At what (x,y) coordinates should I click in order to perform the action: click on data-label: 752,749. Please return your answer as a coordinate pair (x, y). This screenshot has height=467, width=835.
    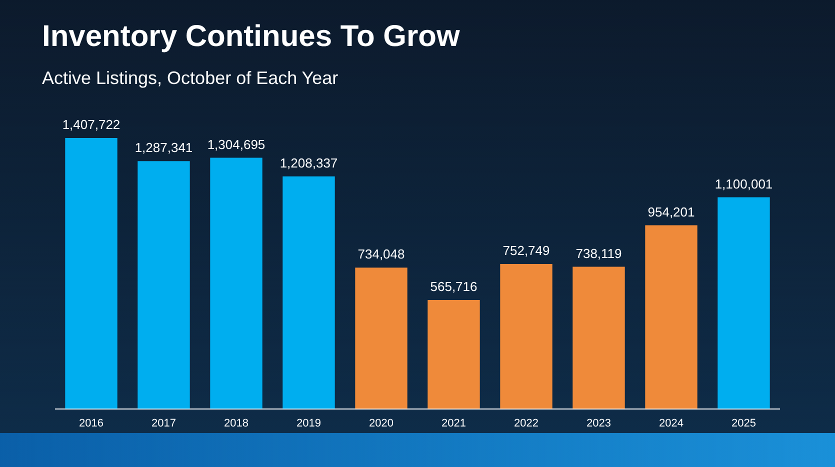
    Looking at the image, I should click on (526, 250).